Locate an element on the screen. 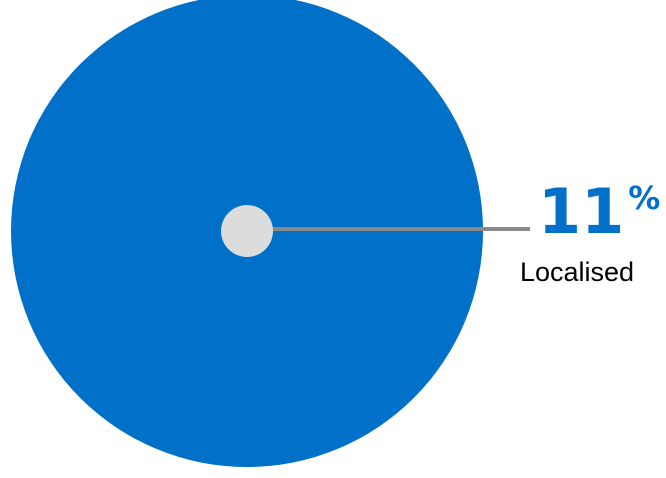  category-label: Localised is located at coordinates (577, 272).